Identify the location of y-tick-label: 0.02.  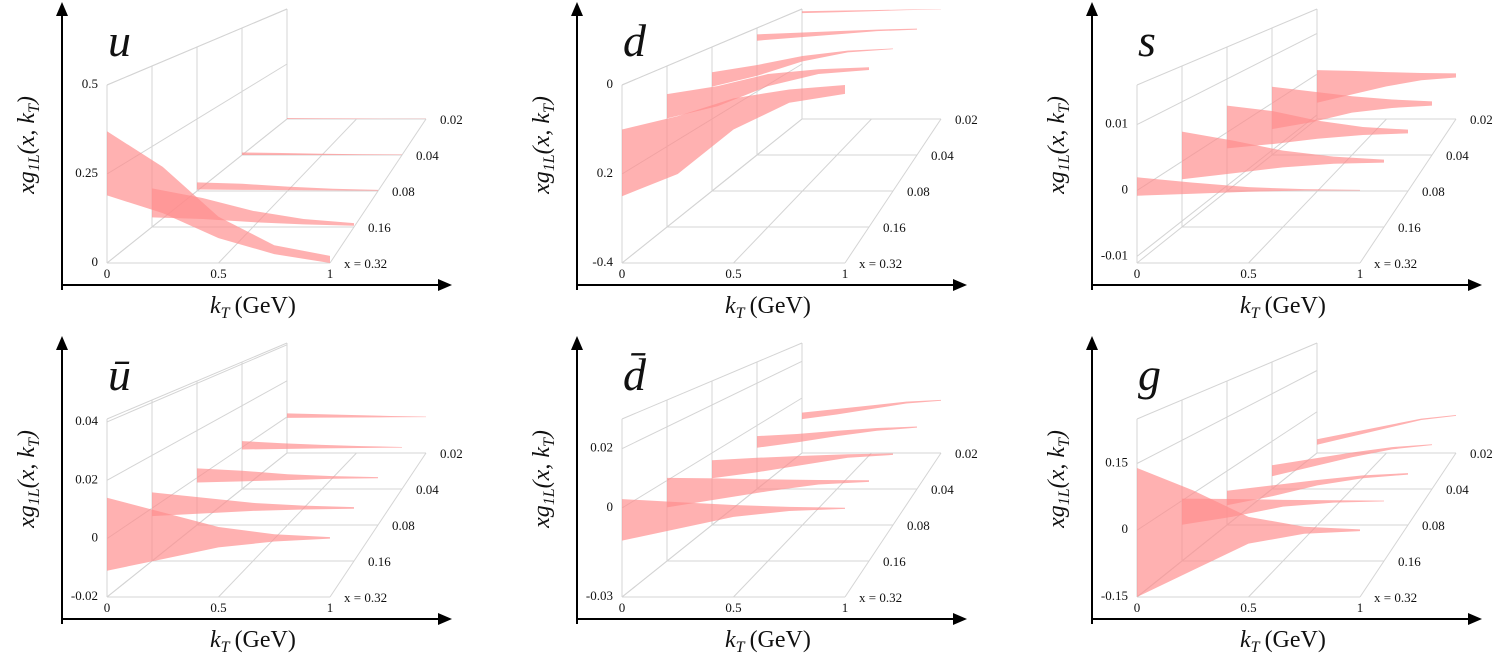
(601, 447).